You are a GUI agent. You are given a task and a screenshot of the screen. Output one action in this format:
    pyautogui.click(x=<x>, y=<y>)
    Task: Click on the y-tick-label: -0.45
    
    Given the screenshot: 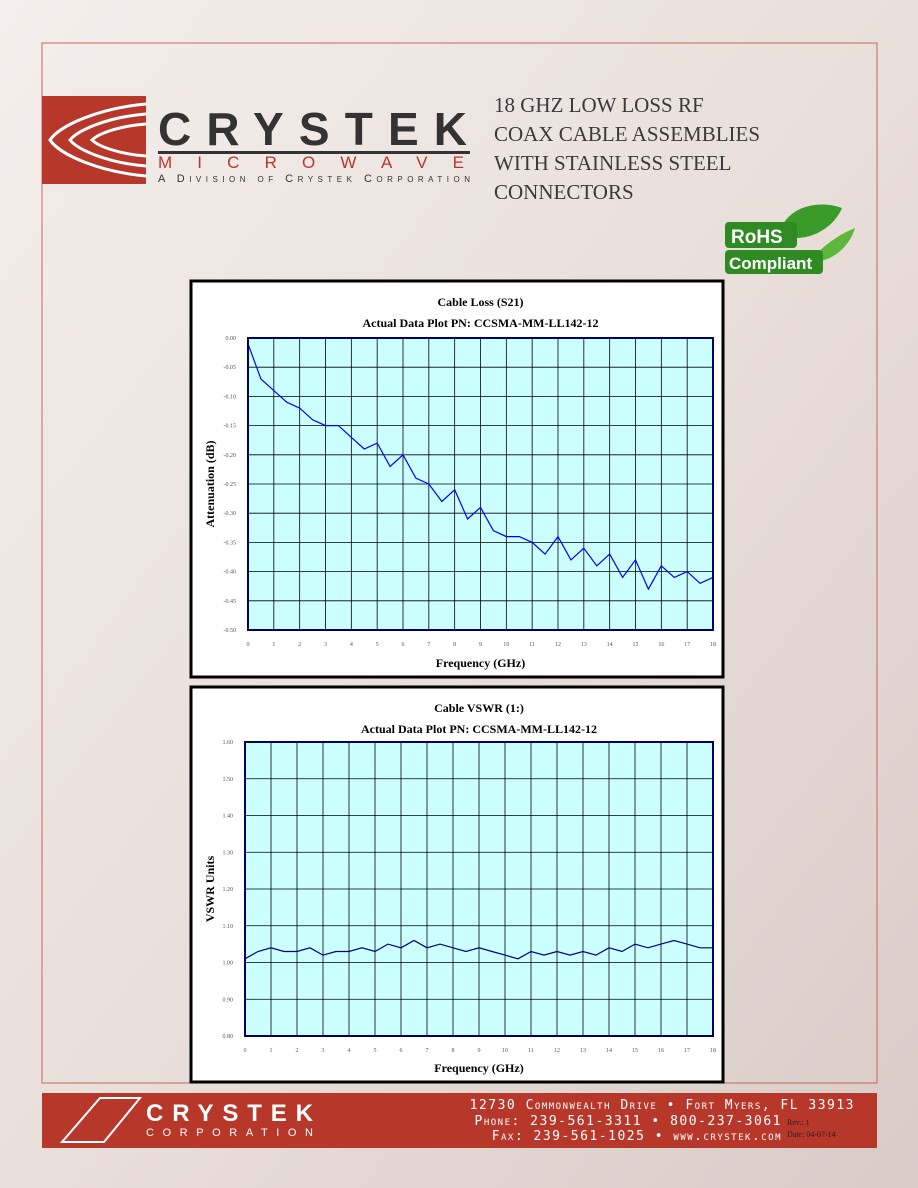 What is the action you would take?
    pyautogui.click(x=230, y=602)
    